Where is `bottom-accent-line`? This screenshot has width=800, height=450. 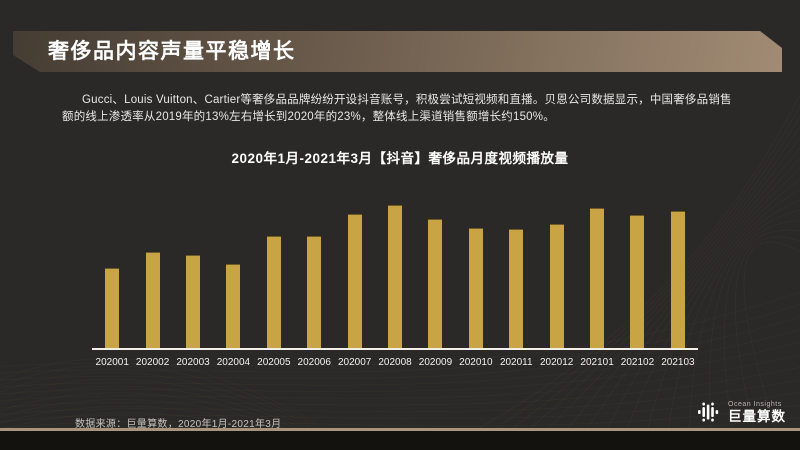 bottom-accent-line is located at coordinates (400, 429).